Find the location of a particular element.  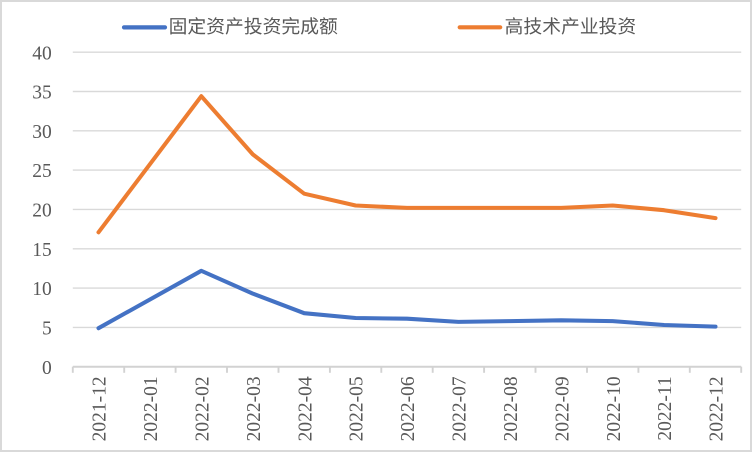

svg-text: 35 is located at coordinates (42, 93).